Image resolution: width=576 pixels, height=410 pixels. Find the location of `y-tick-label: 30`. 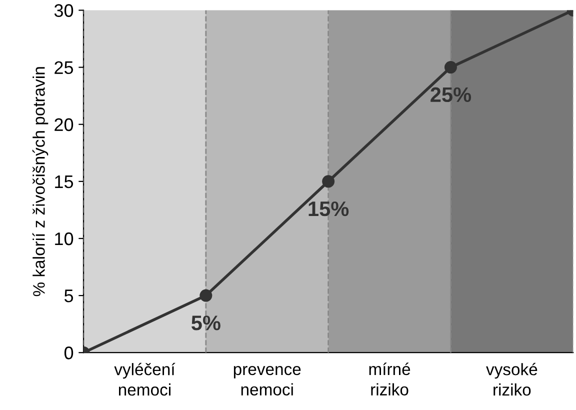

y-tick-label: 30 is located at coordinates (64, 10).